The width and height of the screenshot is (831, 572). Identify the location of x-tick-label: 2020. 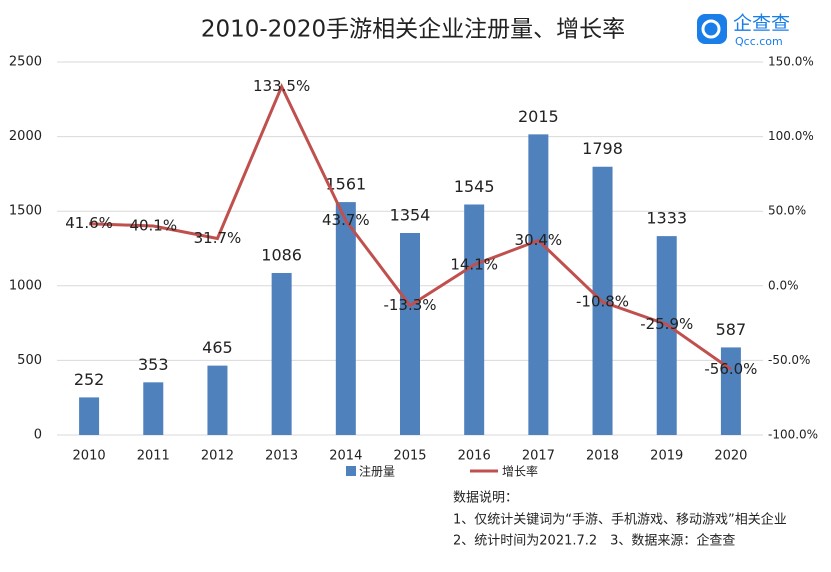
(730, 456).